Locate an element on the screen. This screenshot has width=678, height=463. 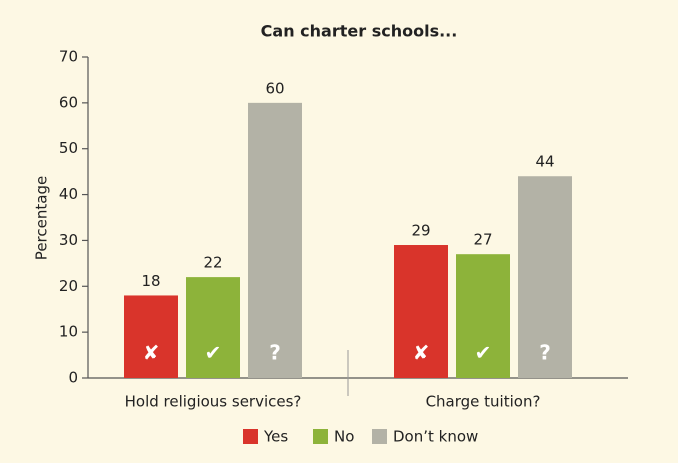
y-tick-label: 0 is located at coordinates (73, 378).